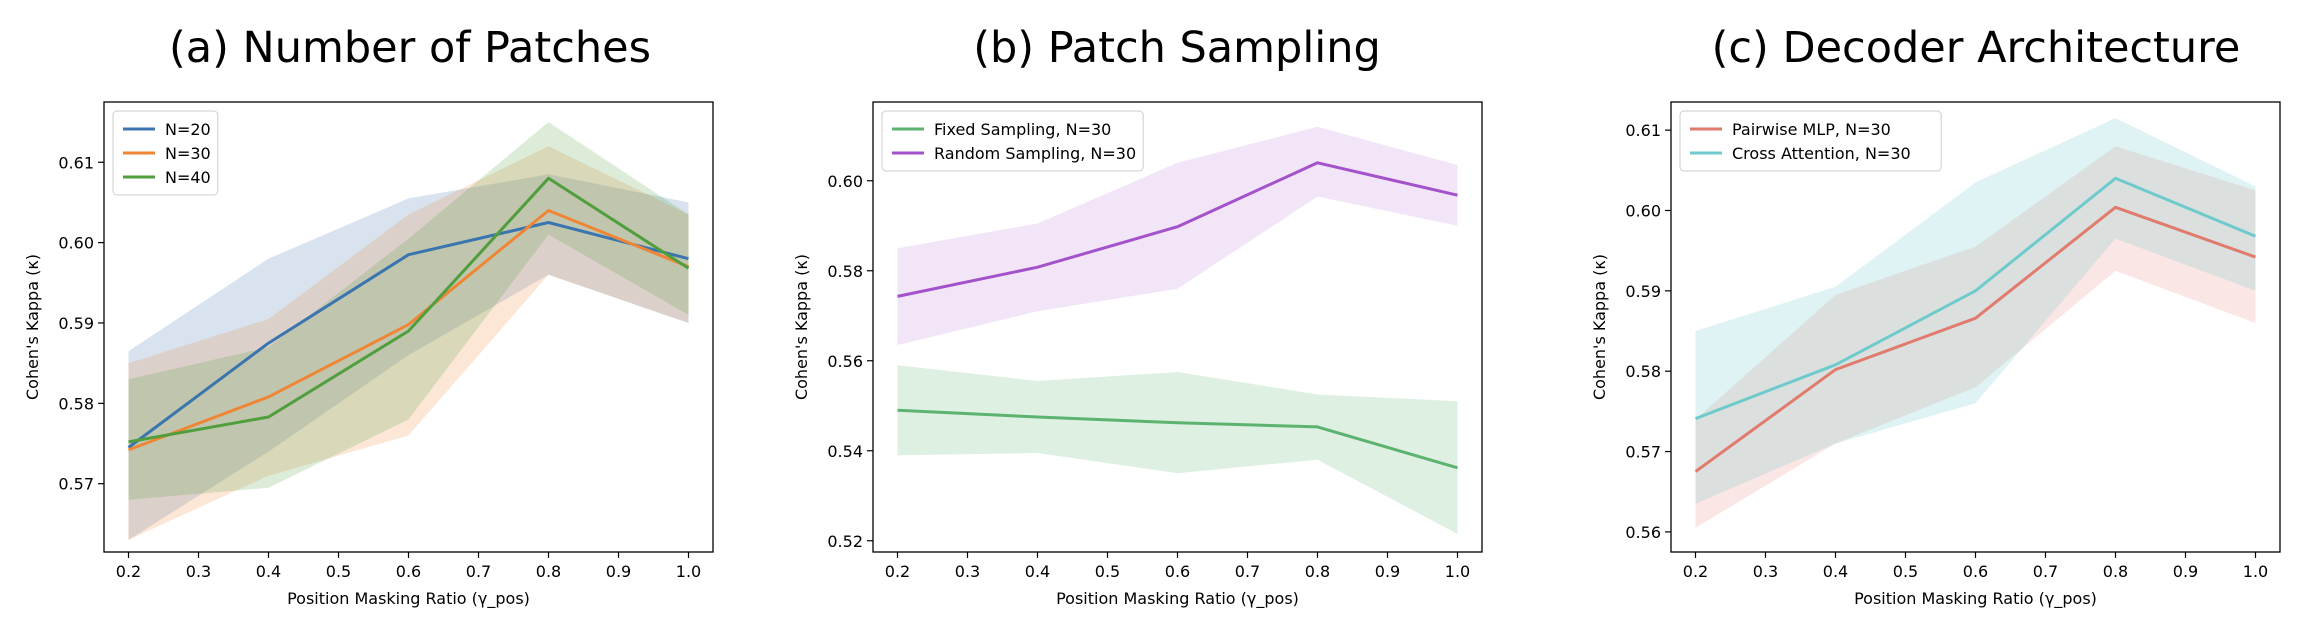 The height and width of the screenshot is (630, 2302). Describe the element at coordinates (1821, 153) in the screenshot. I see `legend-label: Cross Attention, N=30` at that location.